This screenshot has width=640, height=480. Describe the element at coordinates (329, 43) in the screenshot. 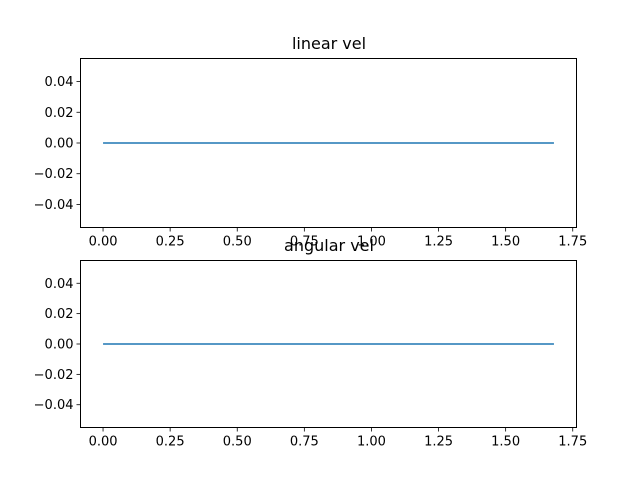

I see `chart-title: linear vel` at that location.